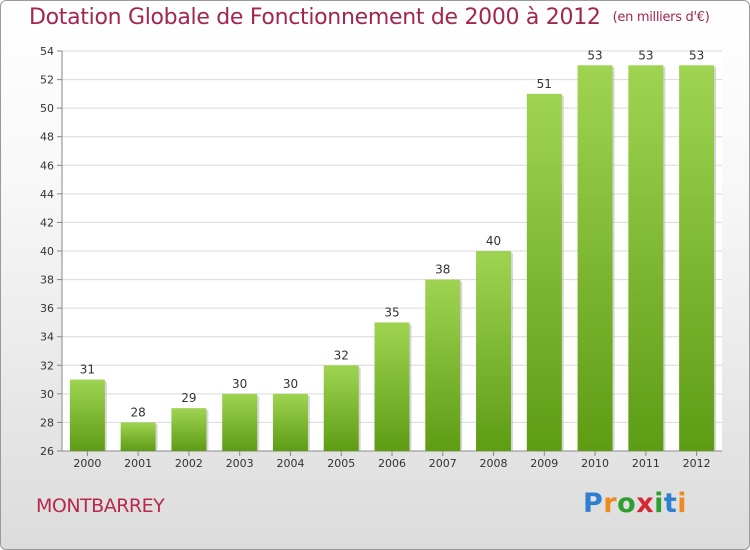 The image size is (750, 550). I want to click on x-tick-label: 2002, so click(189, 463).